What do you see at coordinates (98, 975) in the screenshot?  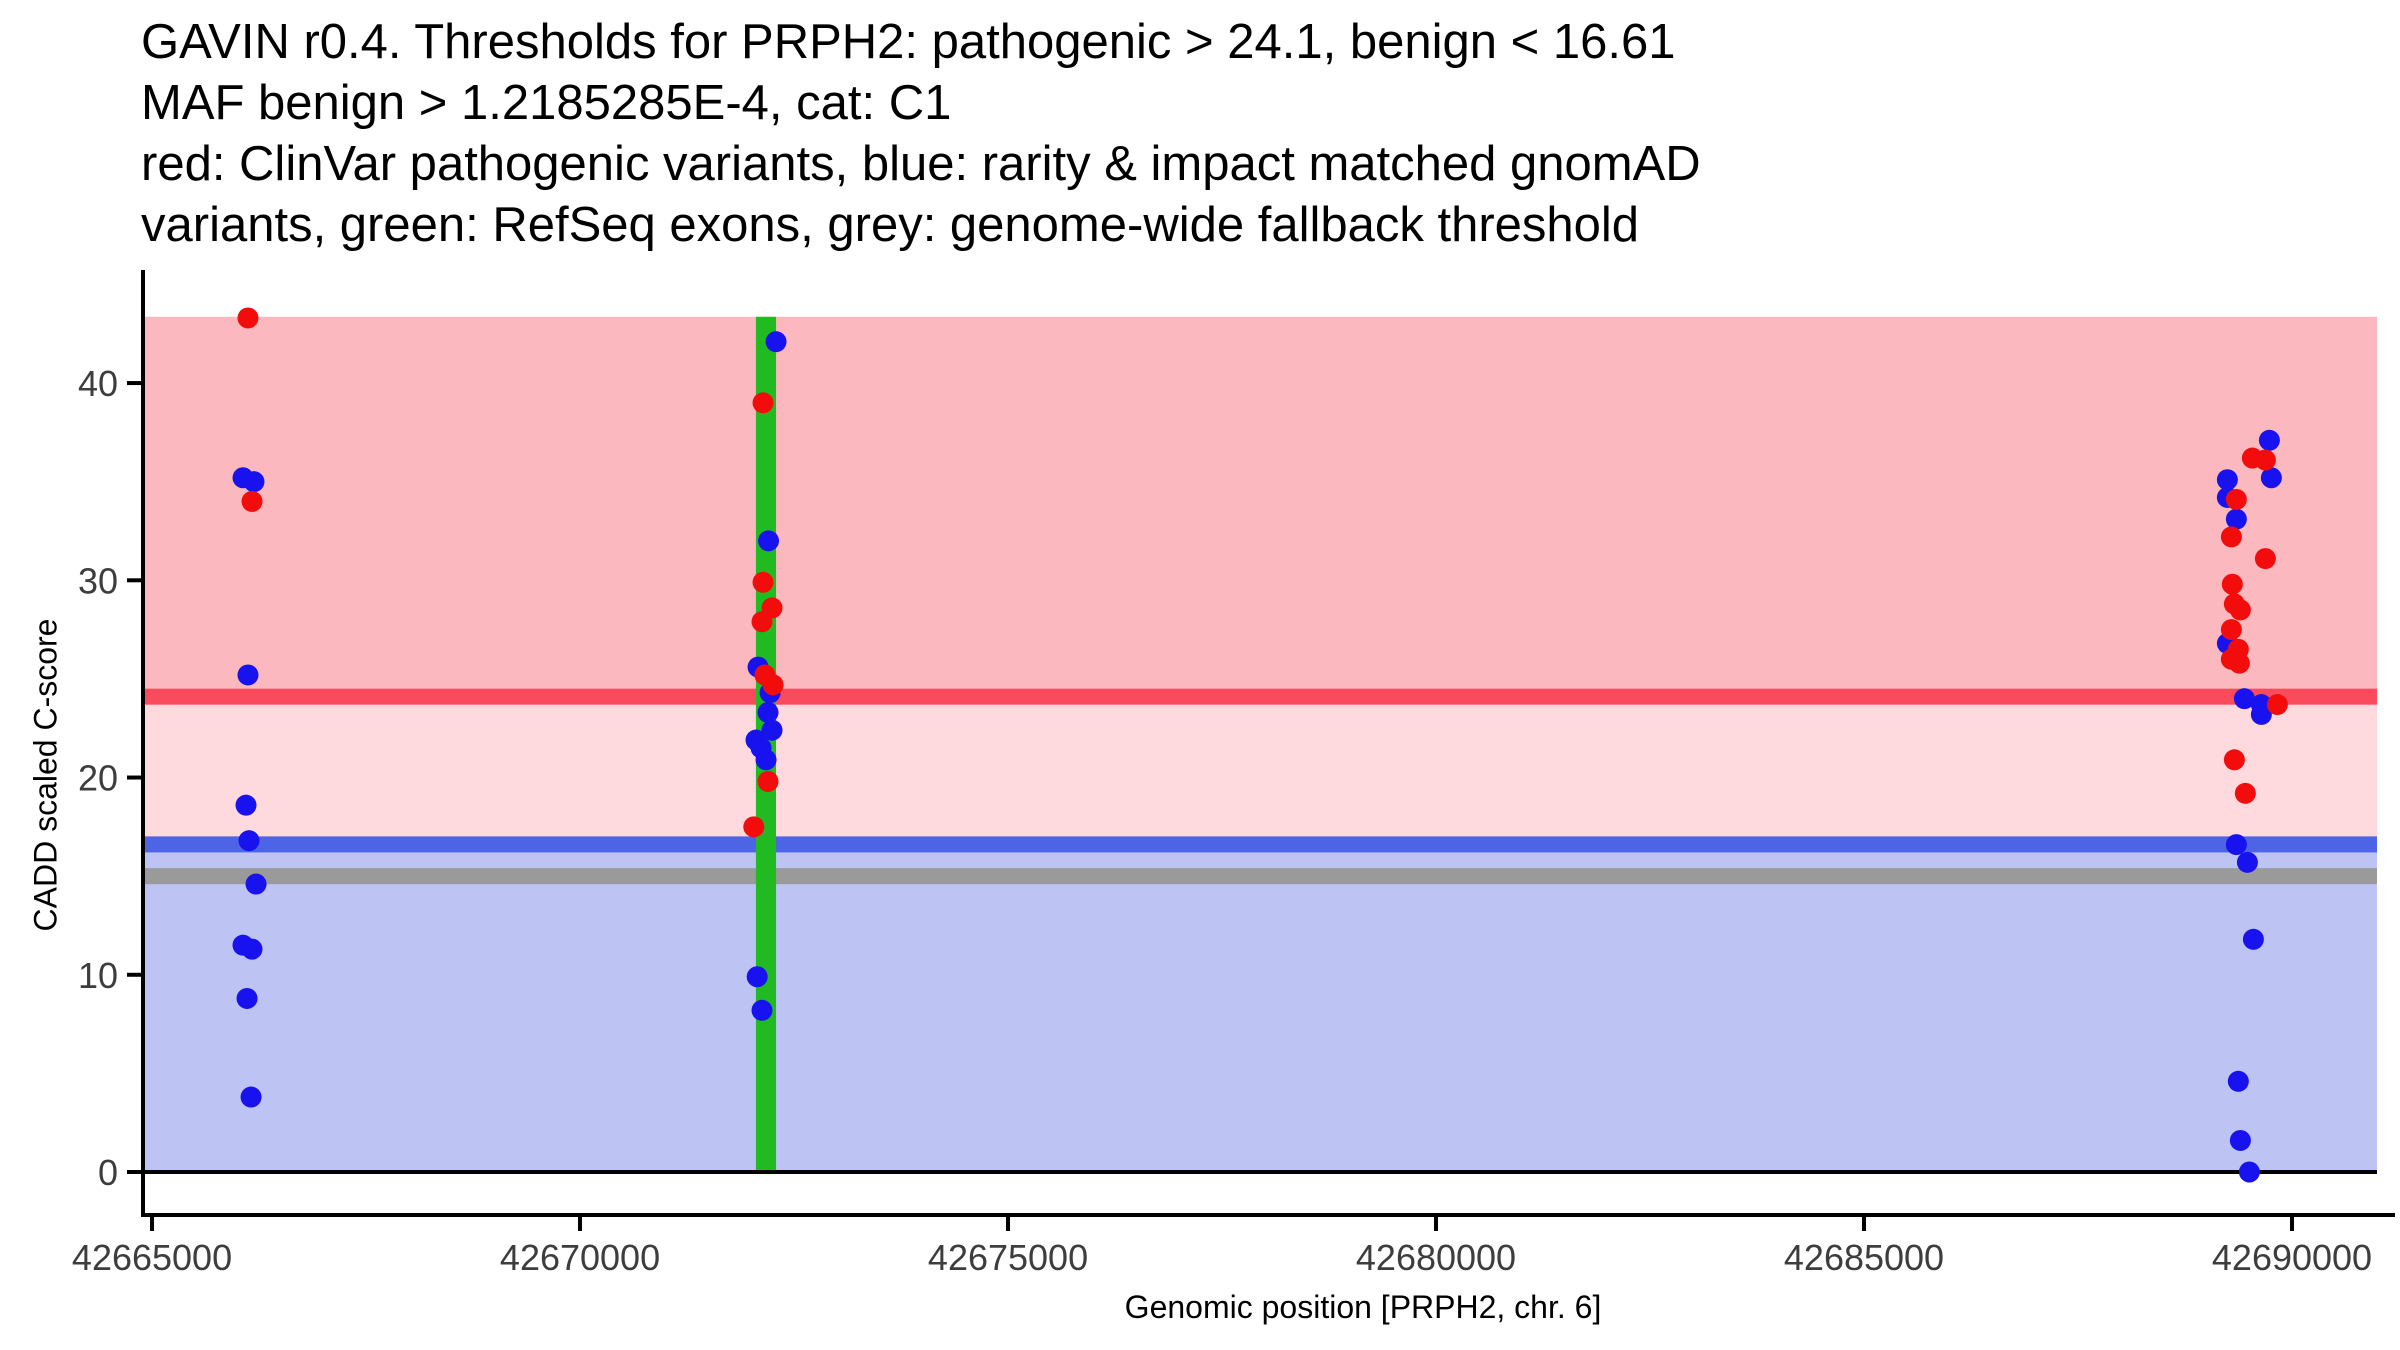 I see `y-tick-label: 10` at bounding box center [98, 975].